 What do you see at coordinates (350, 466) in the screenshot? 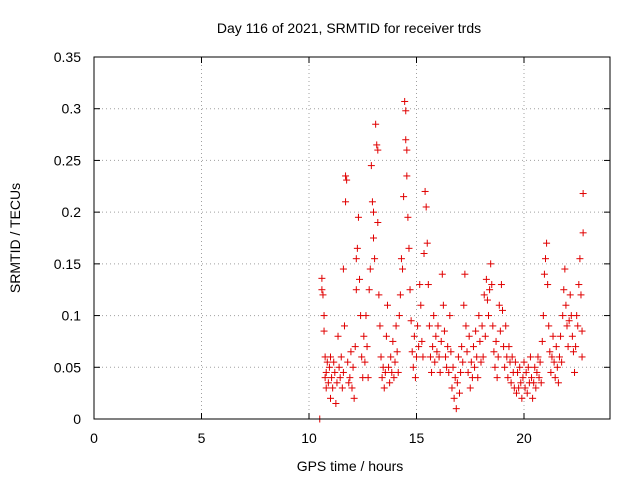
I see `x-axis-label: GPS time / hours` at bounding box center [350, 466].